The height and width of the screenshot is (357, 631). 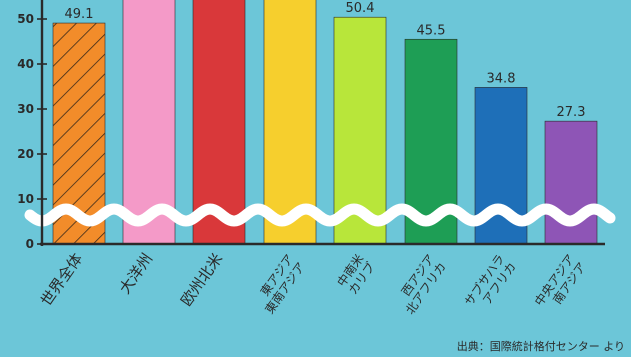 I want to click on y-tick-label-50: 50, so click(x=25, y=19).